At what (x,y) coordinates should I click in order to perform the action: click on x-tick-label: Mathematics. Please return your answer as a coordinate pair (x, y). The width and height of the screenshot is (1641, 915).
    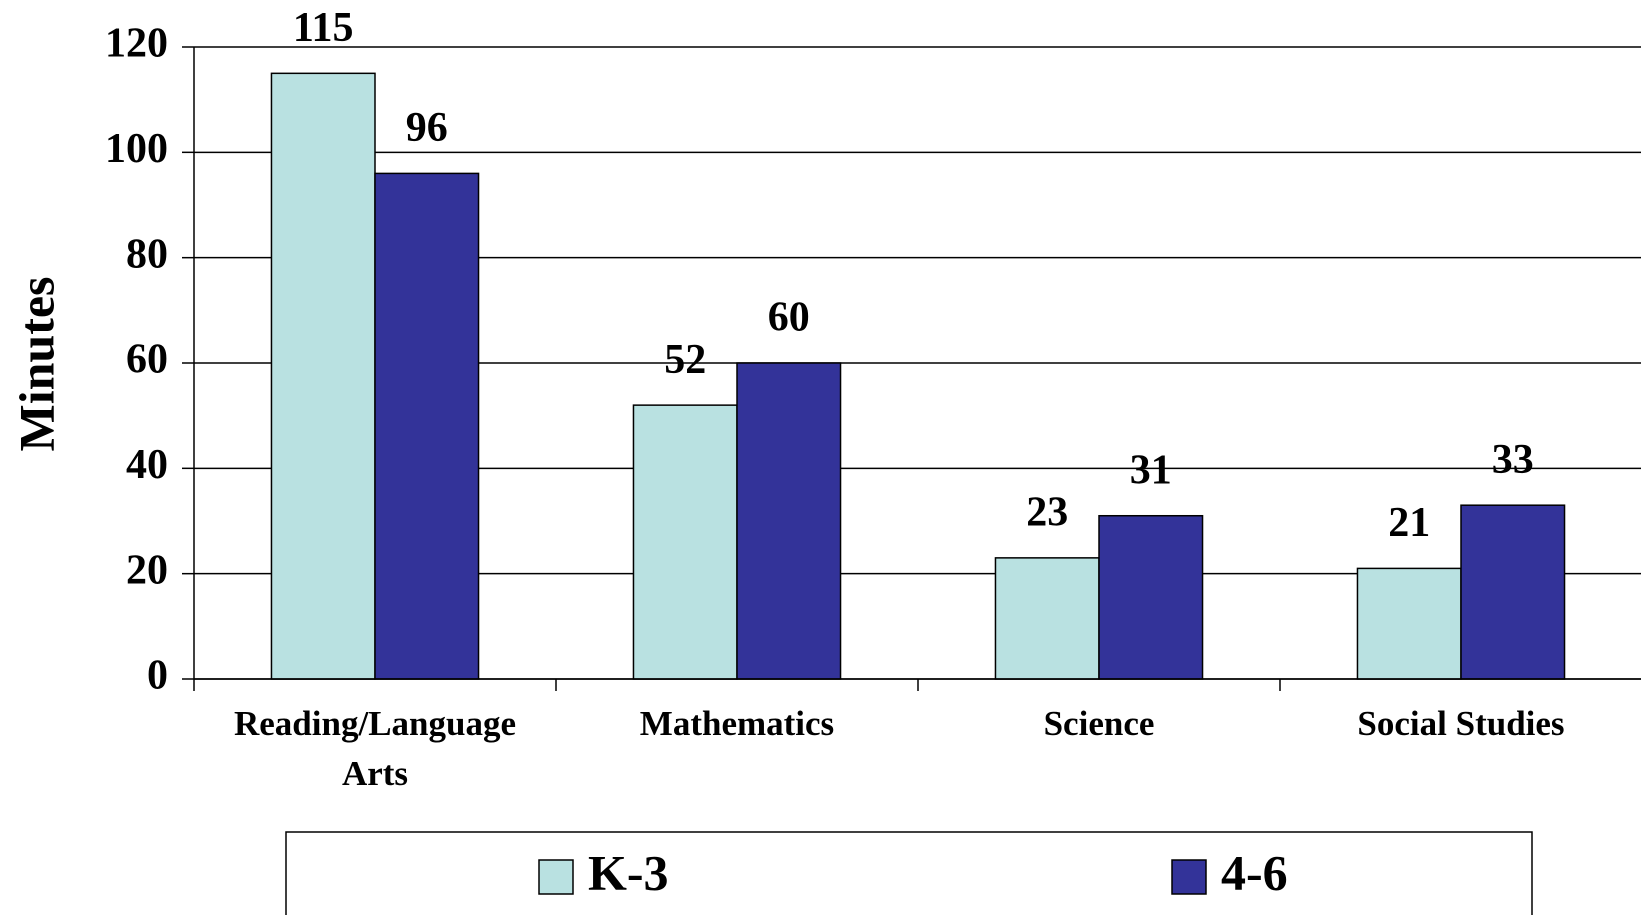
    Looking at the image, I should click on (737, 723).